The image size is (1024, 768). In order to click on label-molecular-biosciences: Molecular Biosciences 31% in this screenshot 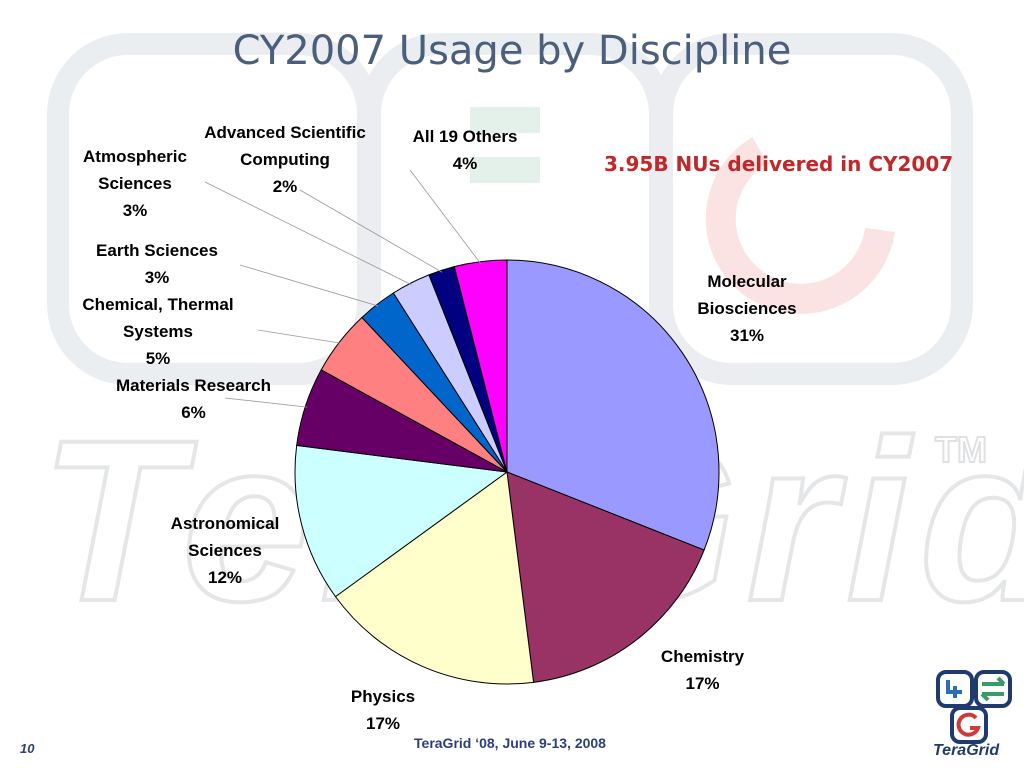, I will do `click(747, 308)`.